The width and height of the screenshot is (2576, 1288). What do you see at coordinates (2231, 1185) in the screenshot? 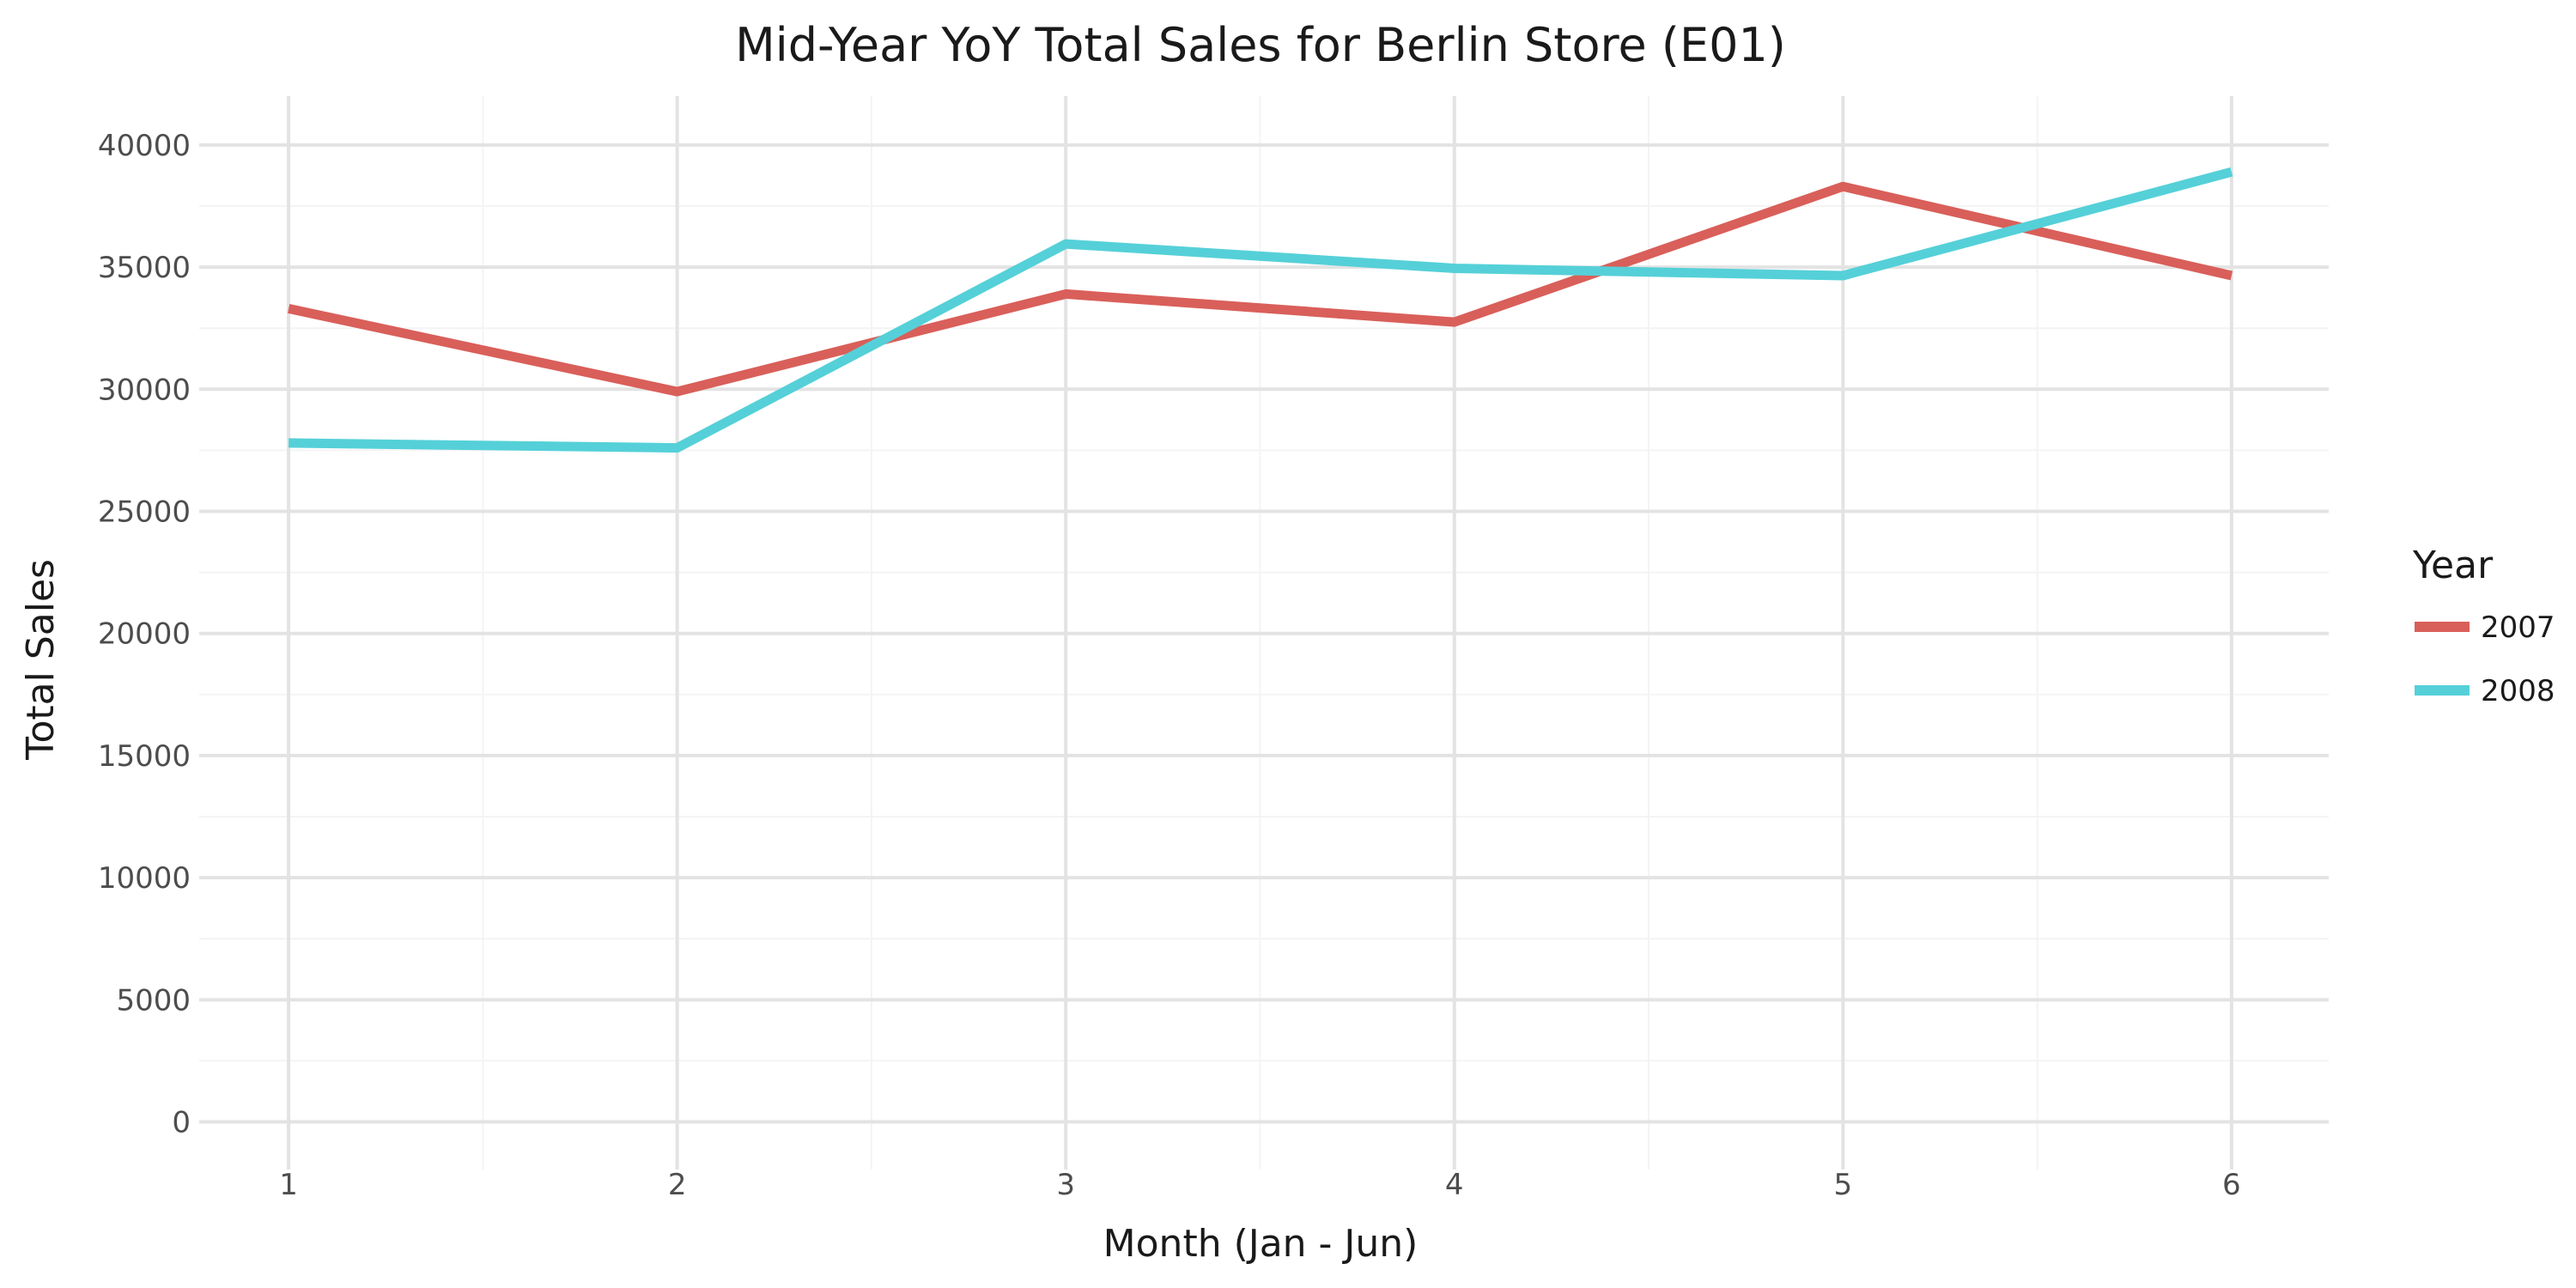
I see `x-tick-label: 6` at bounding box center [2231, 1185].